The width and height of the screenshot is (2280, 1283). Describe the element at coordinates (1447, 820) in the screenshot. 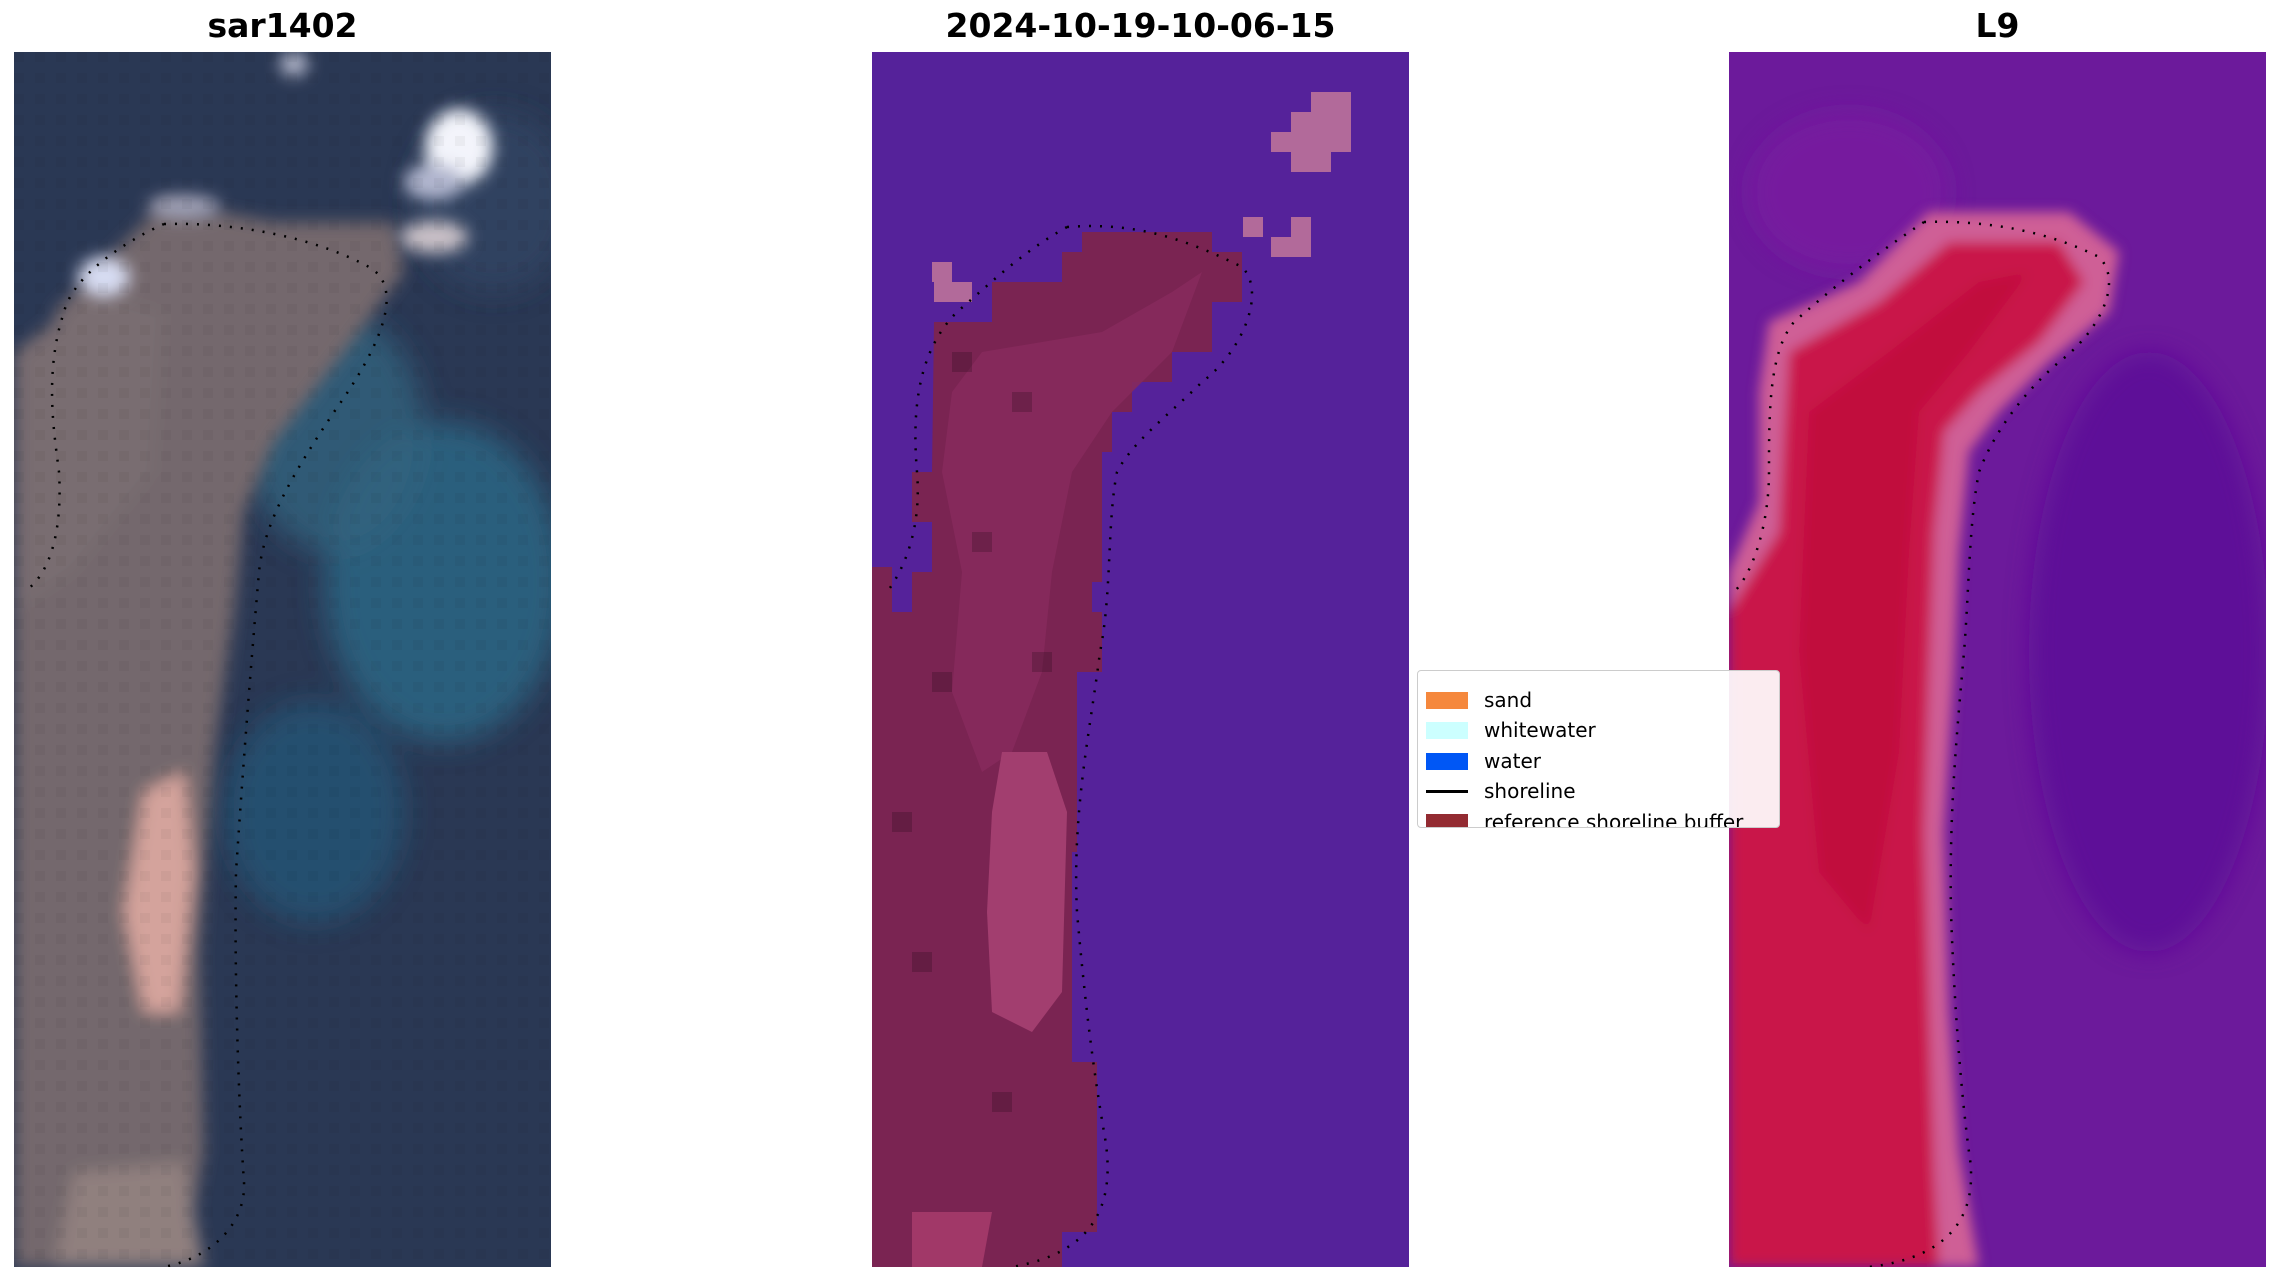

I see `legend-swatch-reference-buffer` at that location.